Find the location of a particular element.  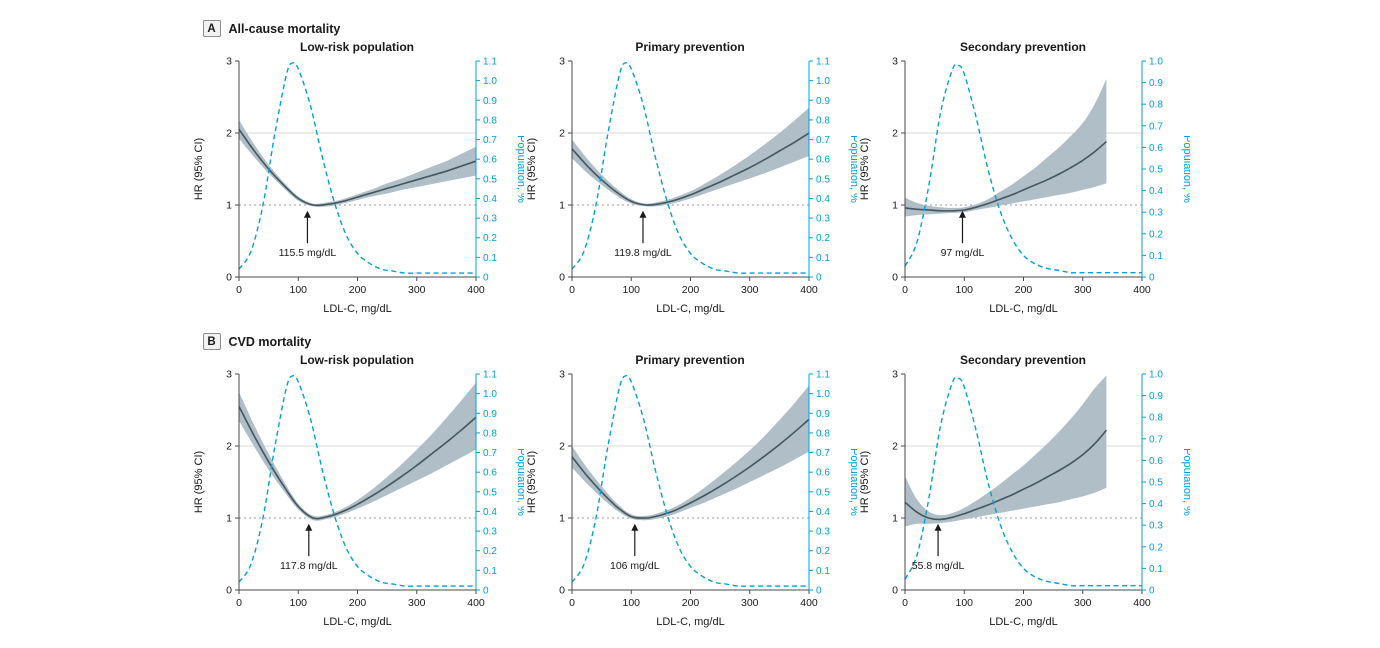

nadir-label: 106 mg/dL is located at coordinates (634, 566).